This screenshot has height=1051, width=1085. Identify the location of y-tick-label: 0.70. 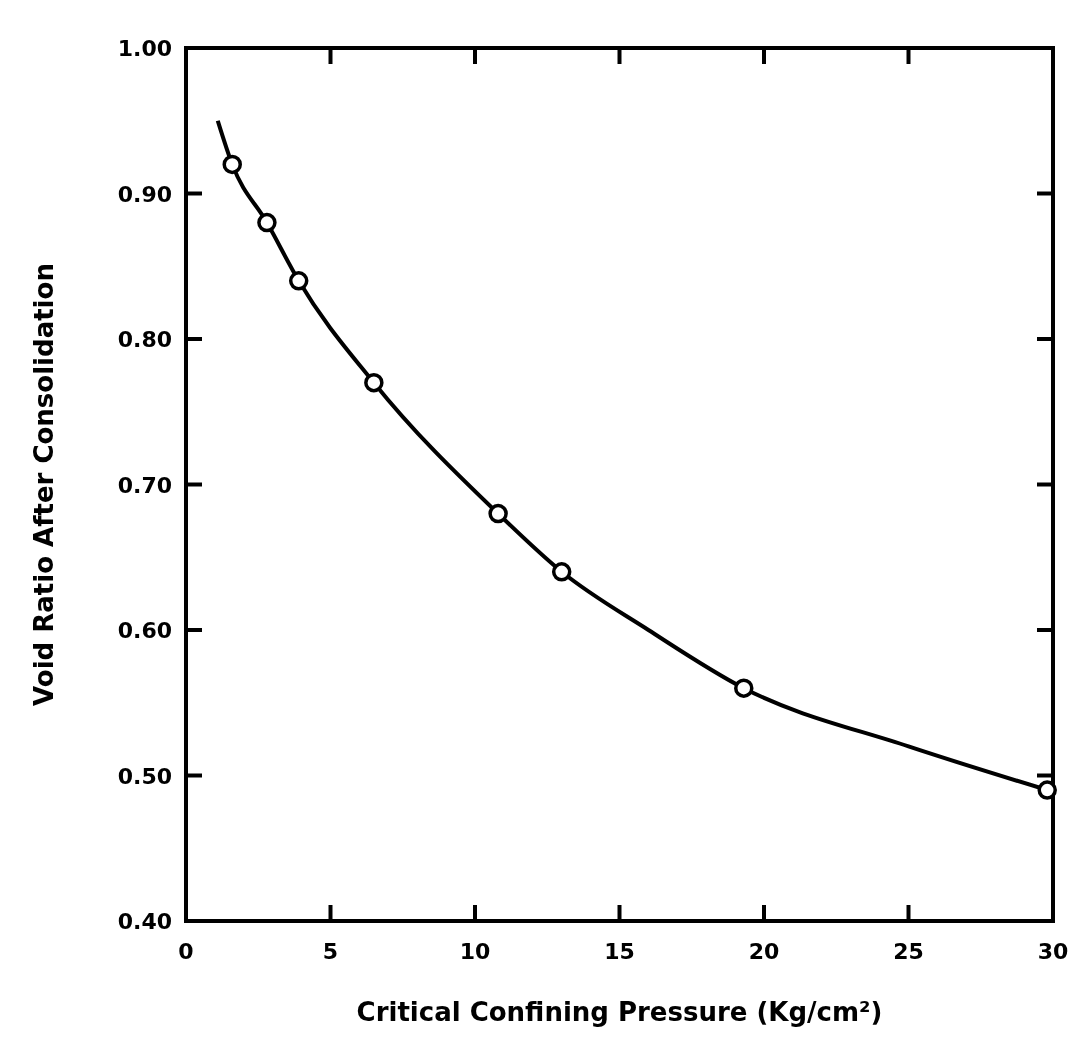
(144, 485).